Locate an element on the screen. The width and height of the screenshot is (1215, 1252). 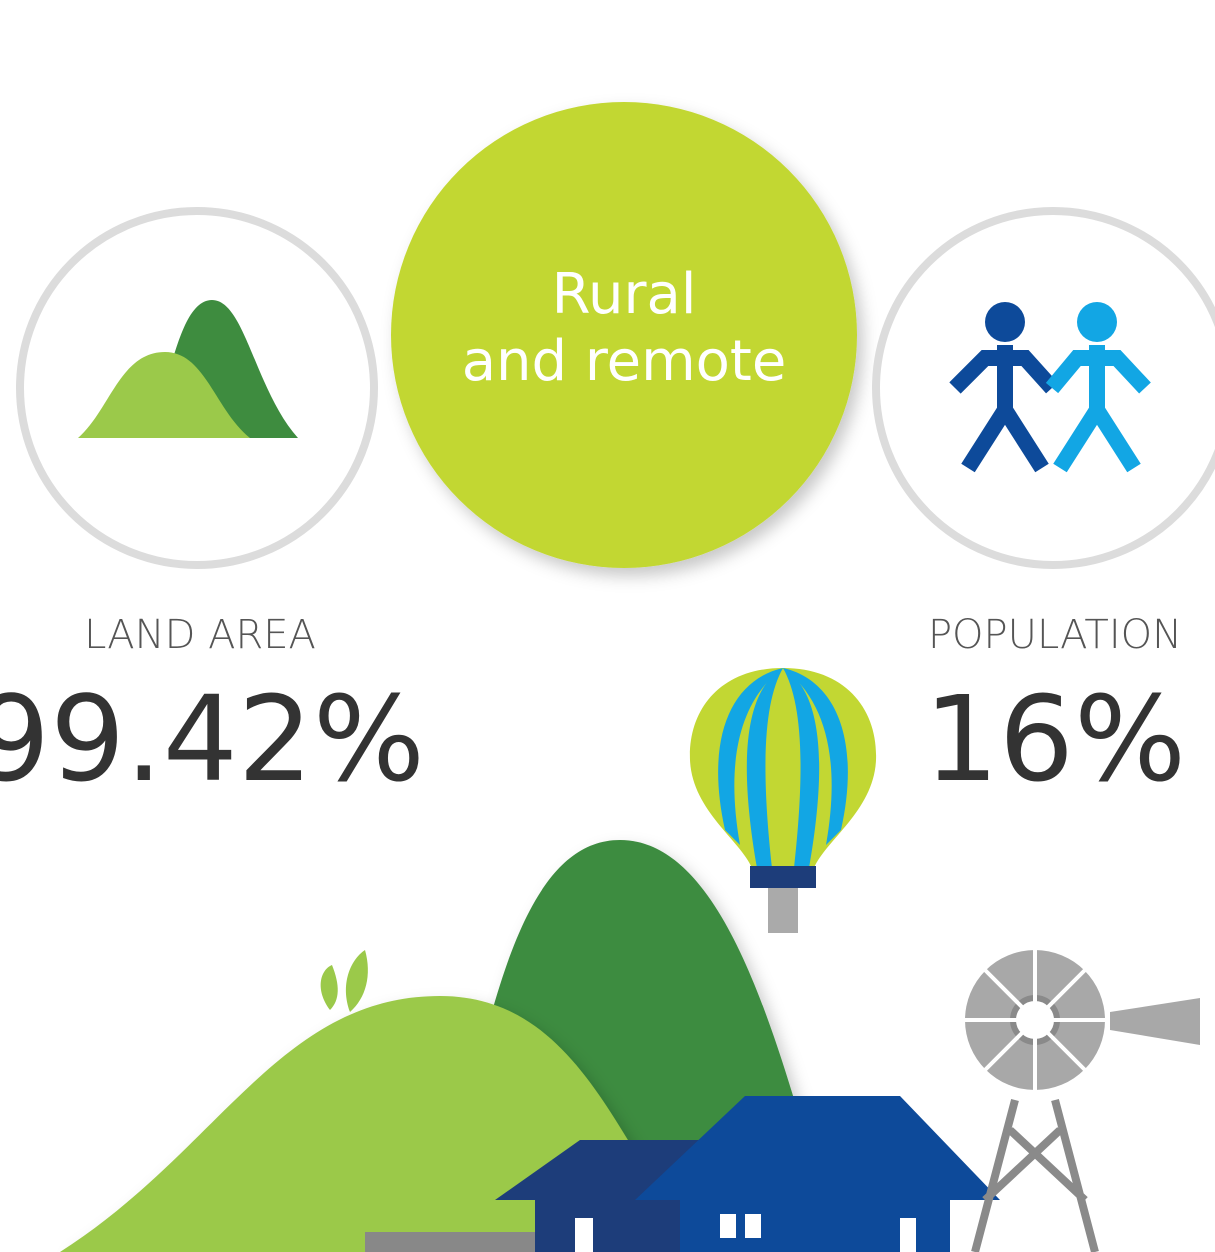
balloon is located at coordinates (783, 800).